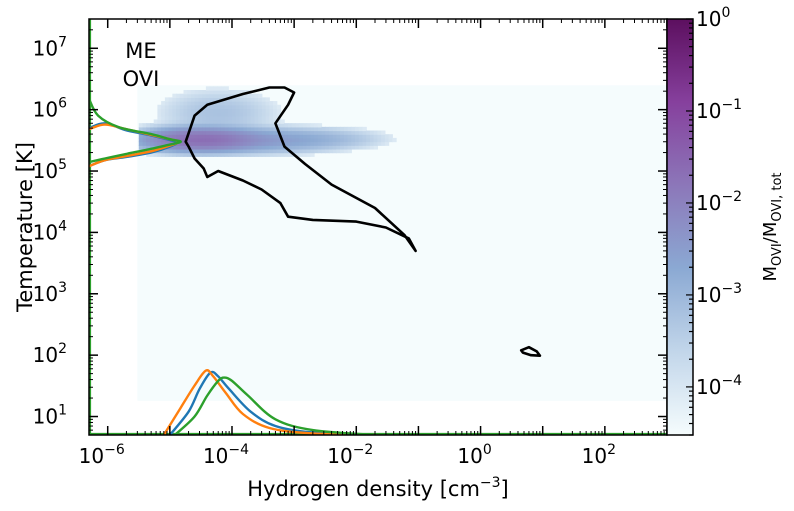  What do you see at coordinates (719, 202) in the screenshot?
I see `colorbar-tick-label: 10−2` at bounding box center [719, 202].